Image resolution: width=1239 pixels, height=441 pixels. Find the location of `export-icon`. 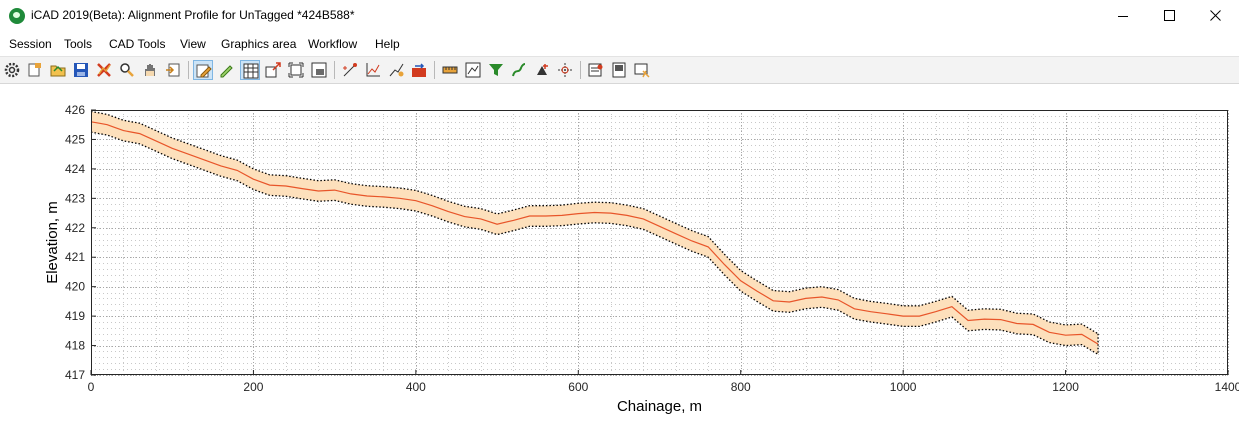

export-icon is located at coordinates (173, 70).